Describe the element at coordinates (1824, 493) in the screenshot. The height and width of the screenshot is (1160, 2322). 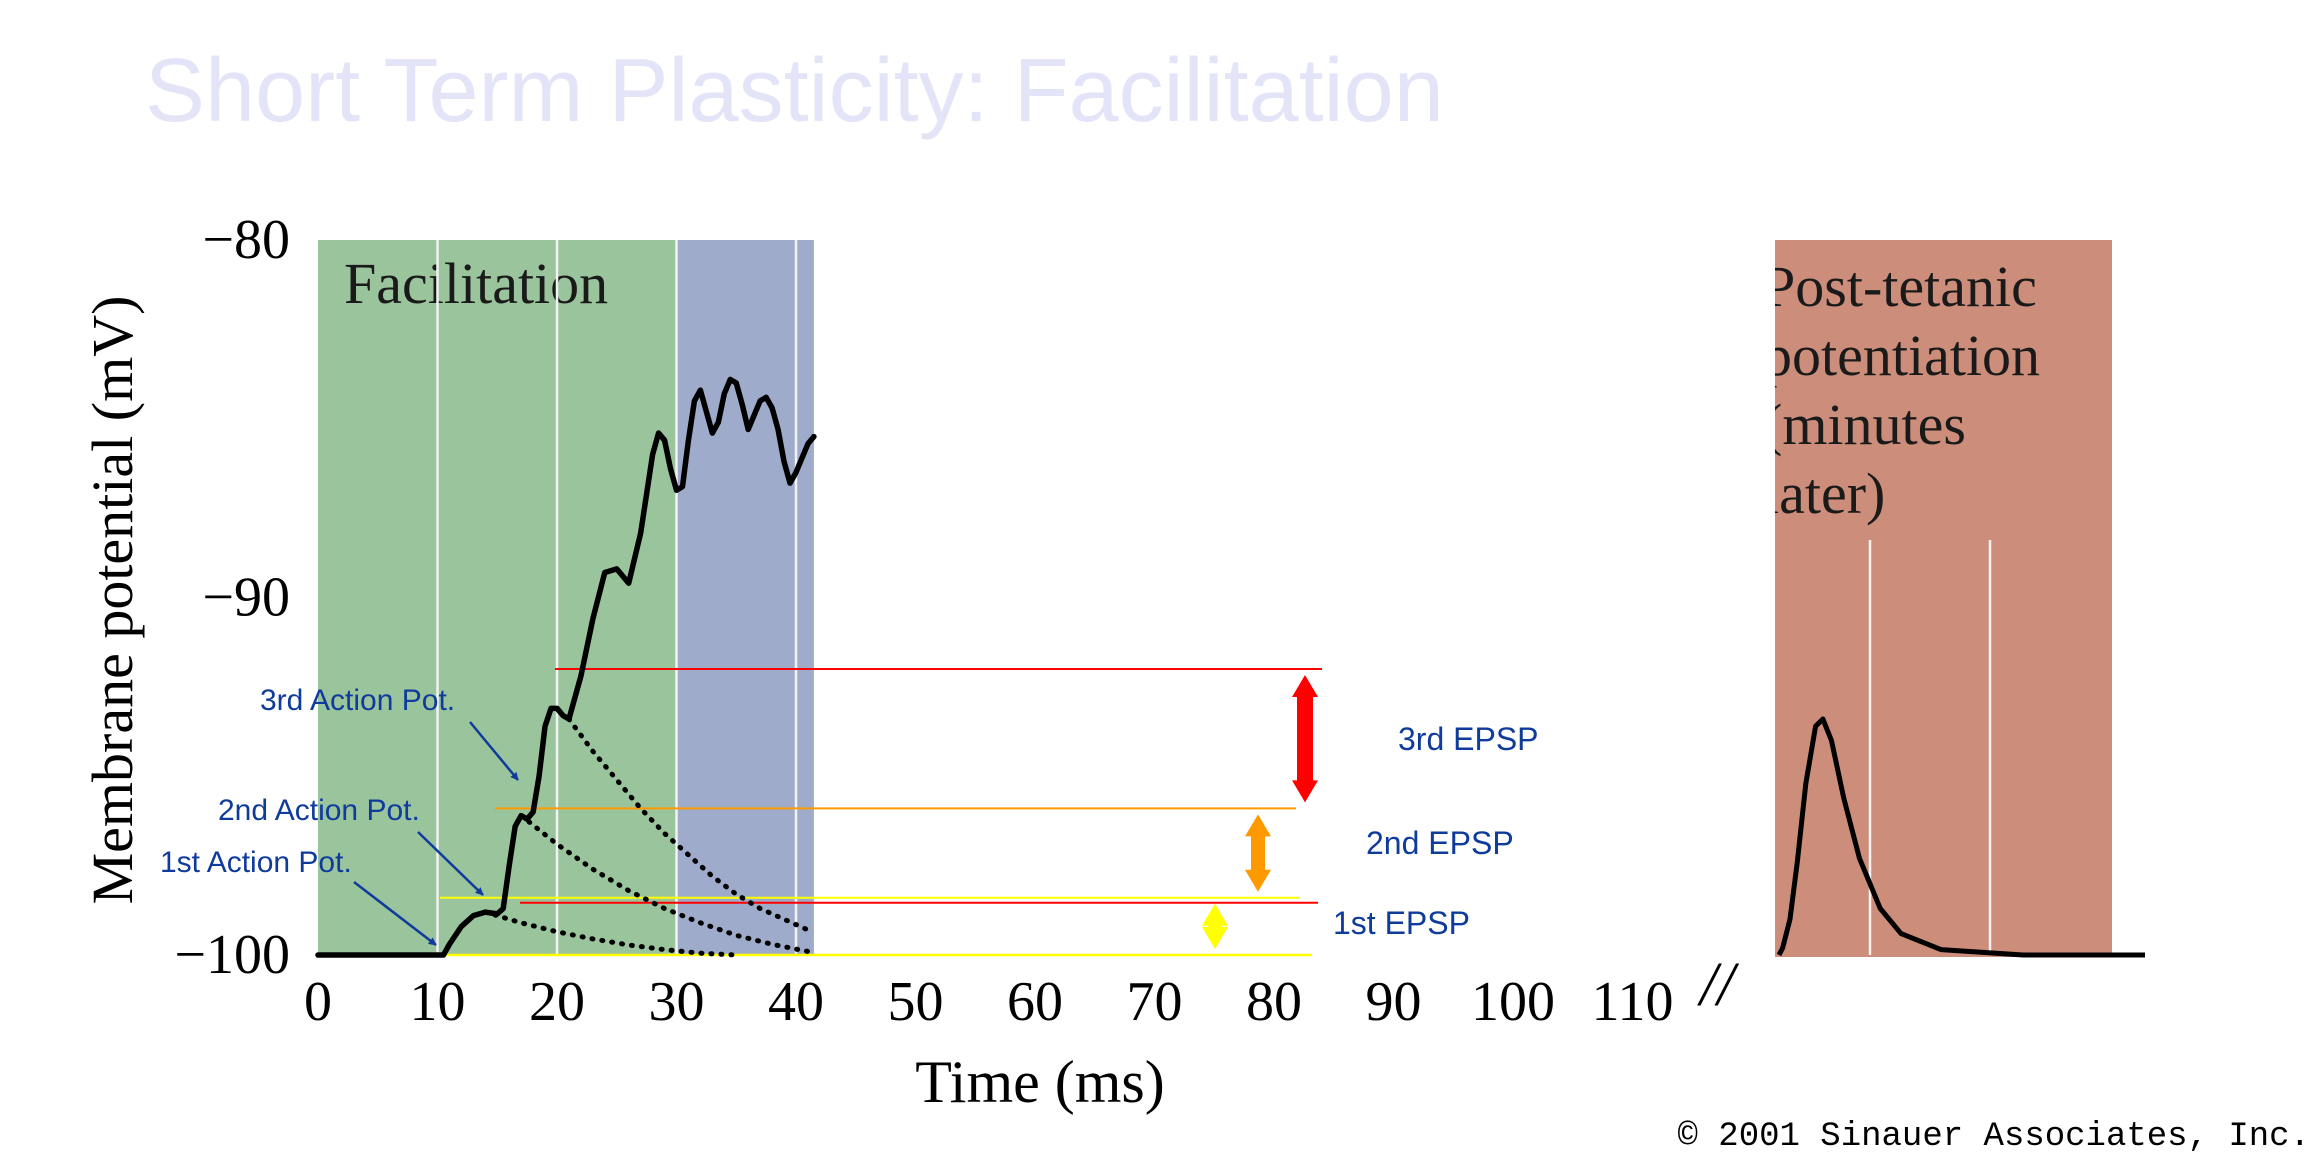
I see `post-tetanic-label-line: later)` at that location.